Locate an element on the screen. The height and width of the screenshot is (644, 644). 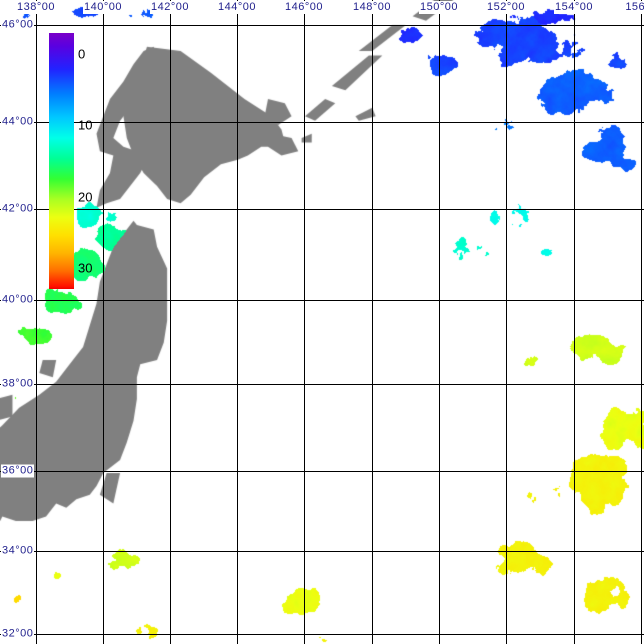
colorbar-tick-label: 10 is located at coordinates (85, 125).